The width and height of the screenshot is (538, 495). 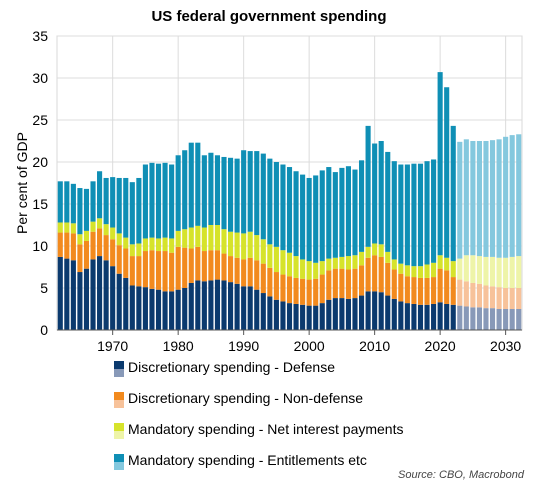 What do you see at coordinates (243, 346) in the screenshot?
I see `x-tick-label: 1990` at bounding box center [243, 346].